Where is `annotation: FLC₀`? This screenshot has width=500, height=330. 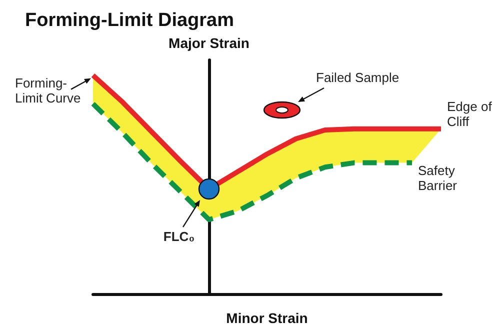
annotation: FLC₀ is located at coordinates (179, 236).